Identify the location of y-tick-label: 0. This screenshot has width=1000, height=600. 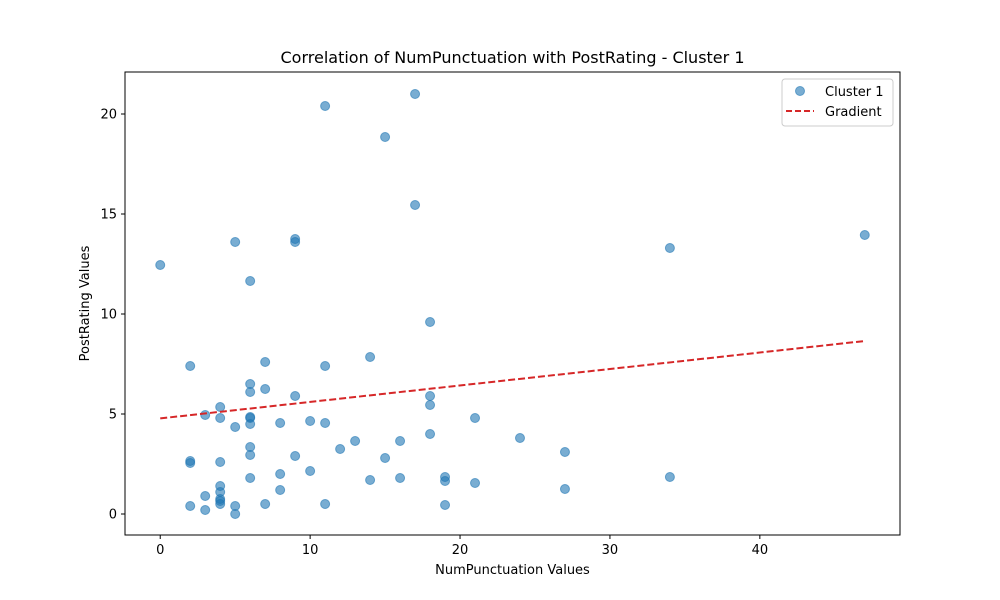
(113, 515).